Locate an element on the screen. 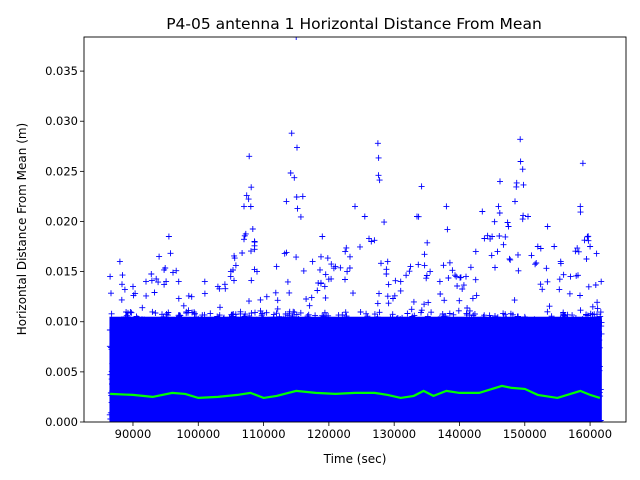 This screenshot has width=640, height=480. x-tick-label: 100000 is located at coordinates (198, 434).